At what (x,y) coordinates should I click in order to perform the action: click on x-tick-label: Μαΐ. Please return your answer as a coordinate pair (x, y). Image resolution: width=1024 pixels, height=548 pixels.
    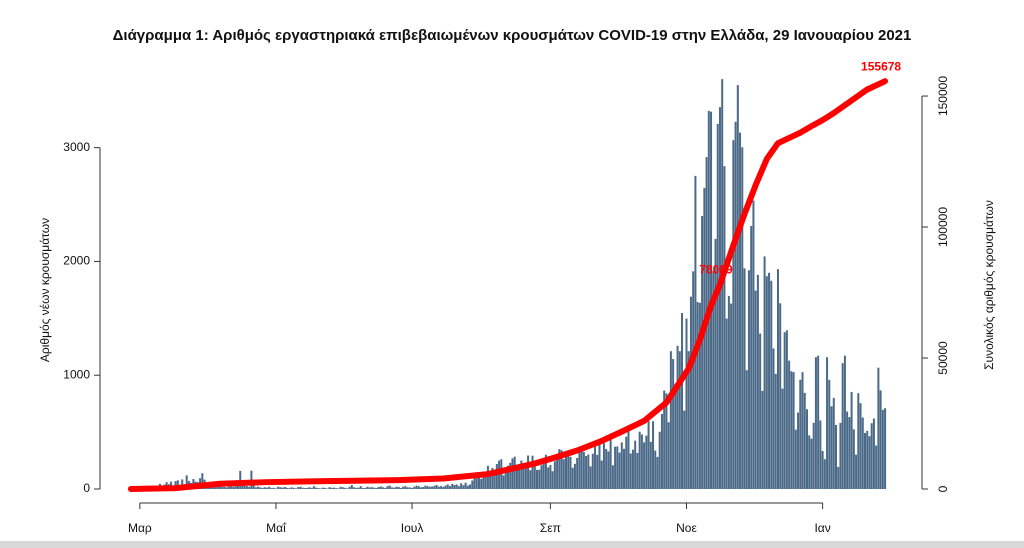
    Looking at the image, I should click on (276, 528).